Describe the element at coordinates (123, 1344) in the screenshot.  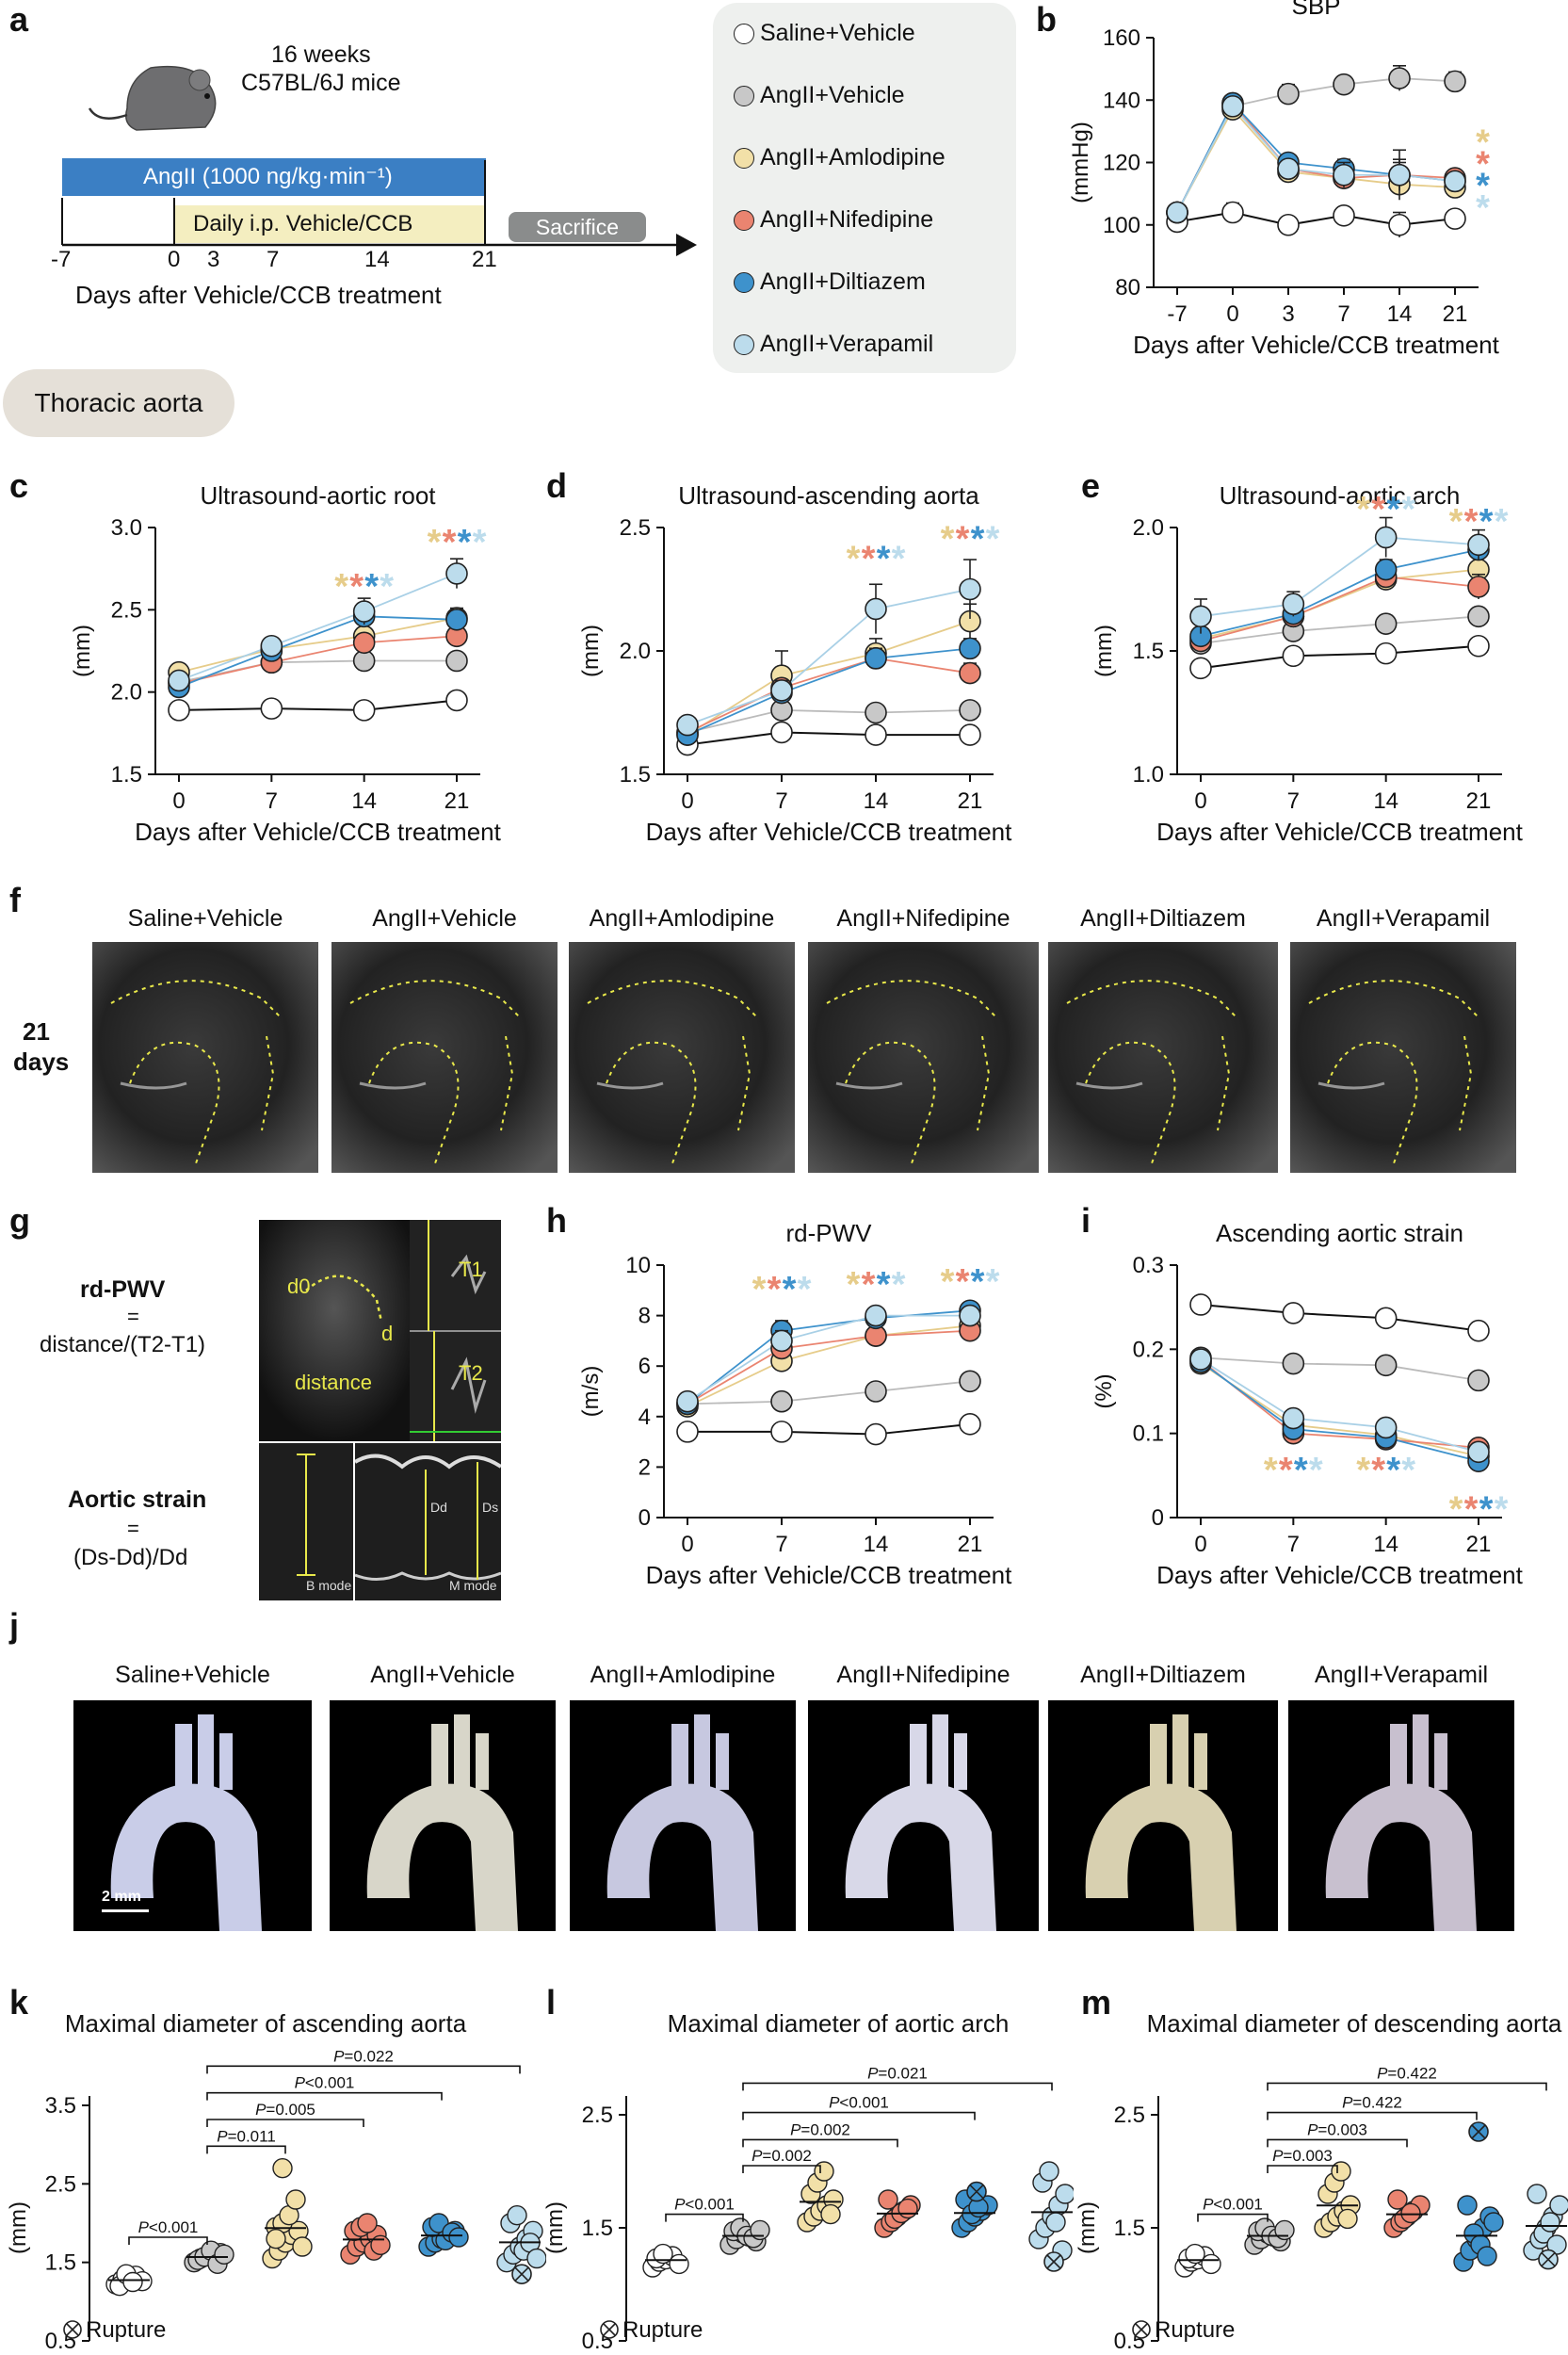
I see `pwv-formula: distance/(T2-T1)` at that location.